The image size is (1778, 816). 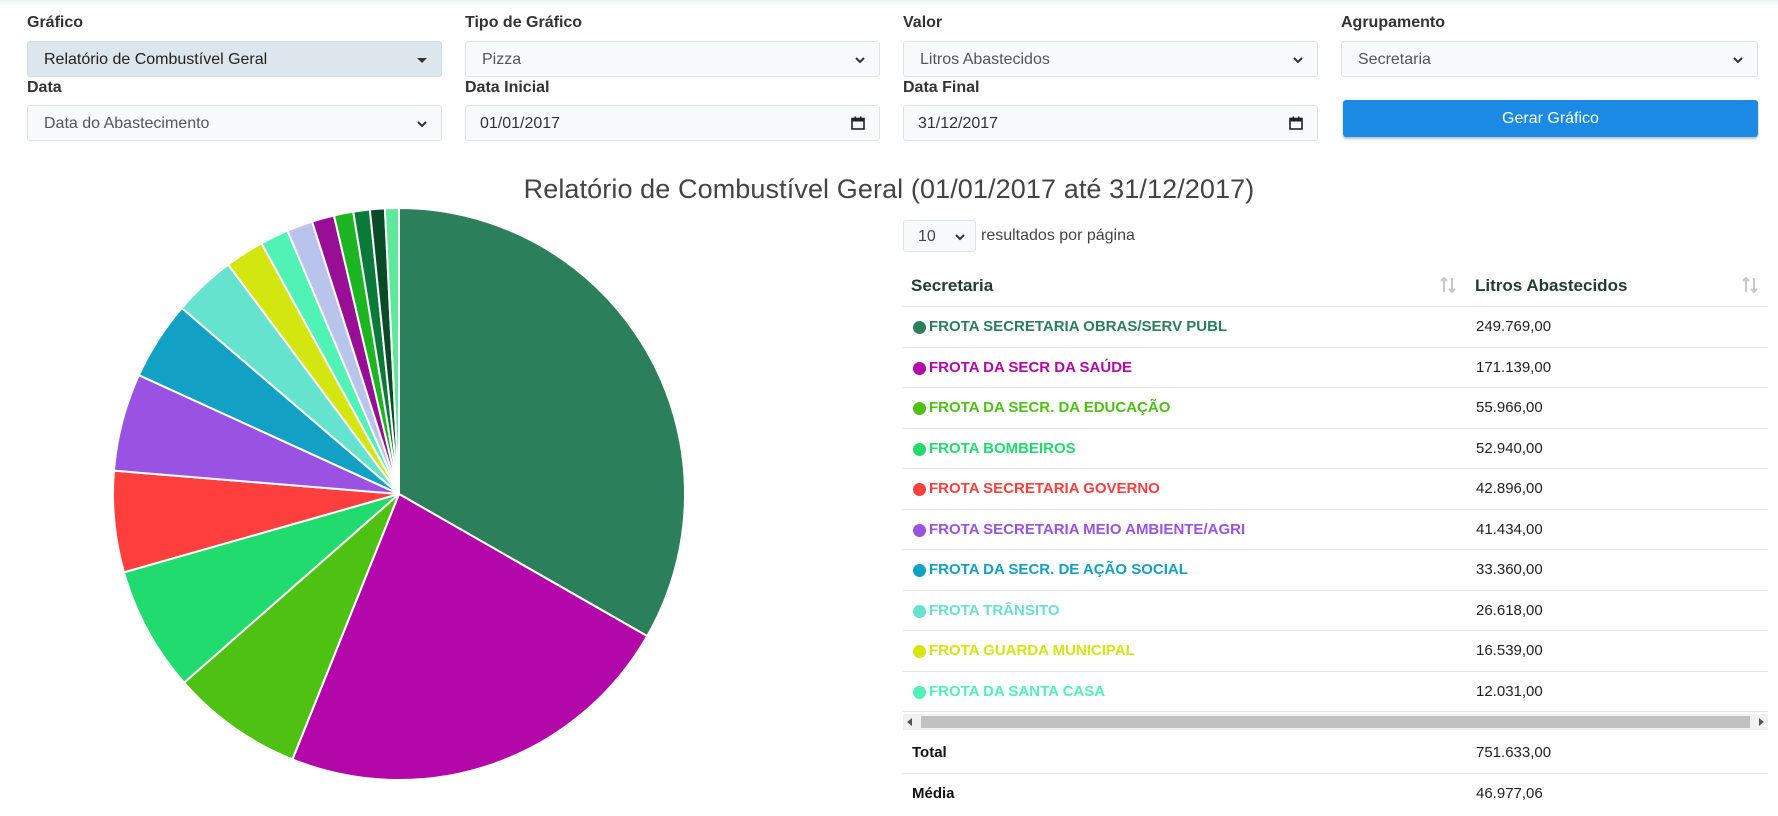 I want to click on table-row: FROTA GUARDA MUNICIPAL 16.539,00, so click(x=1335, y=651).